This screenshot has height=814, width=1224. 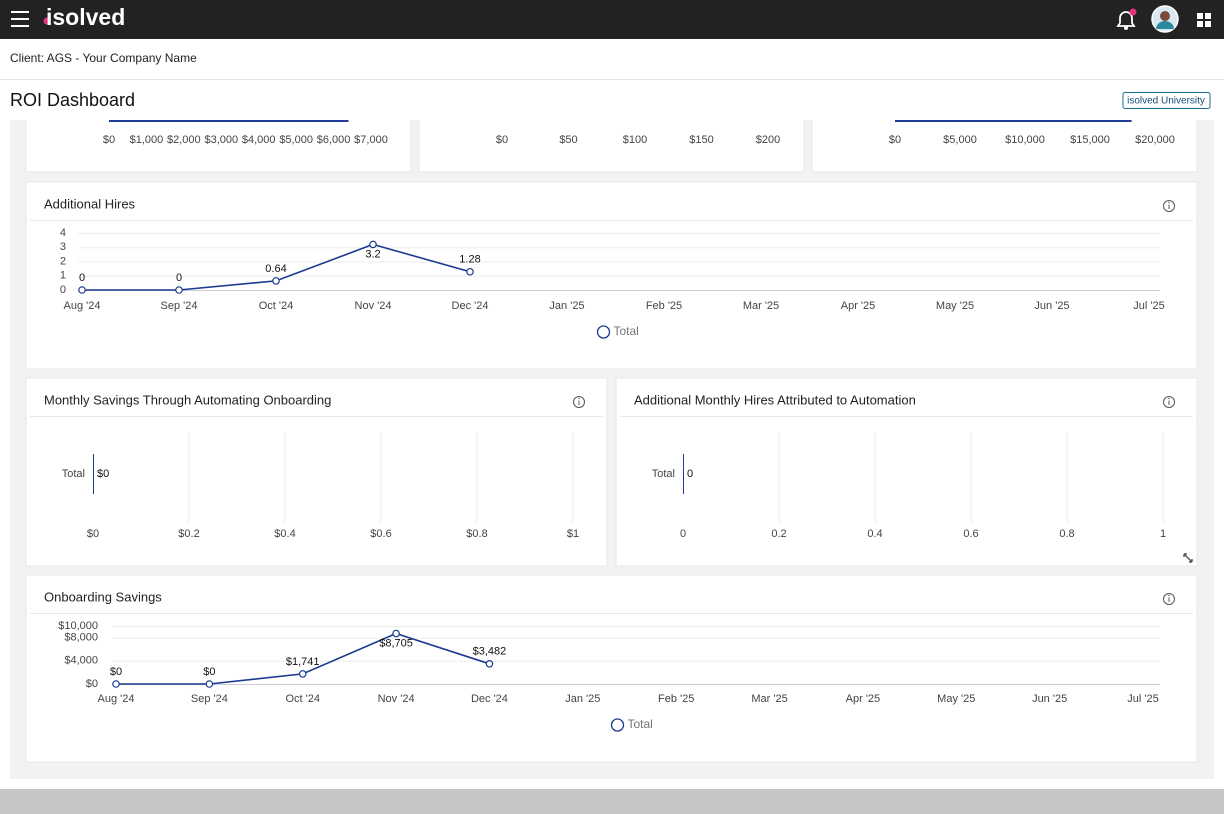 I want to click on x-tick-label: $200, so click(x=768, y=140).